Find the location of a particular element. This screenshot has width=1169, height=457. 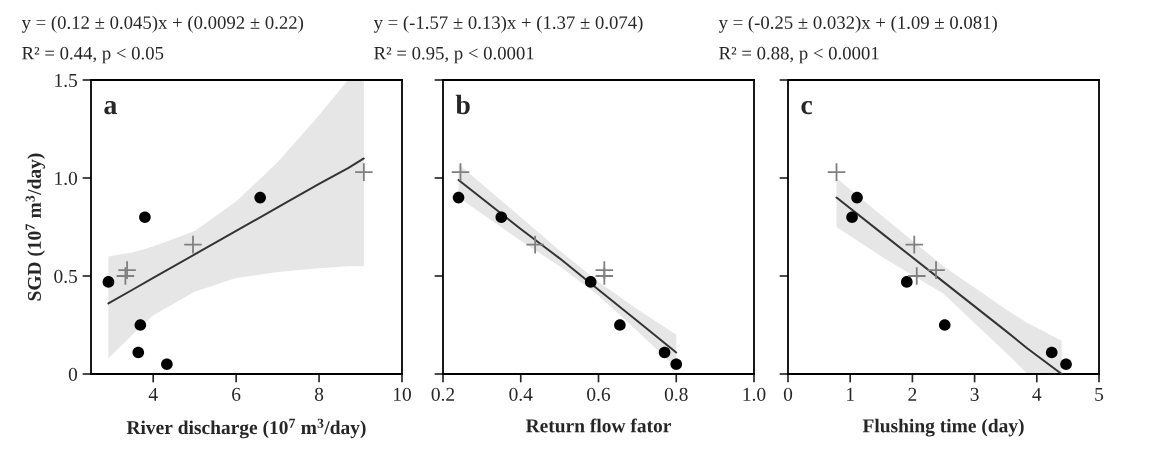

x-axis-title: River discharge (10$^{7}$ m$^{3}$/day) is located at coordinates (246, 428).